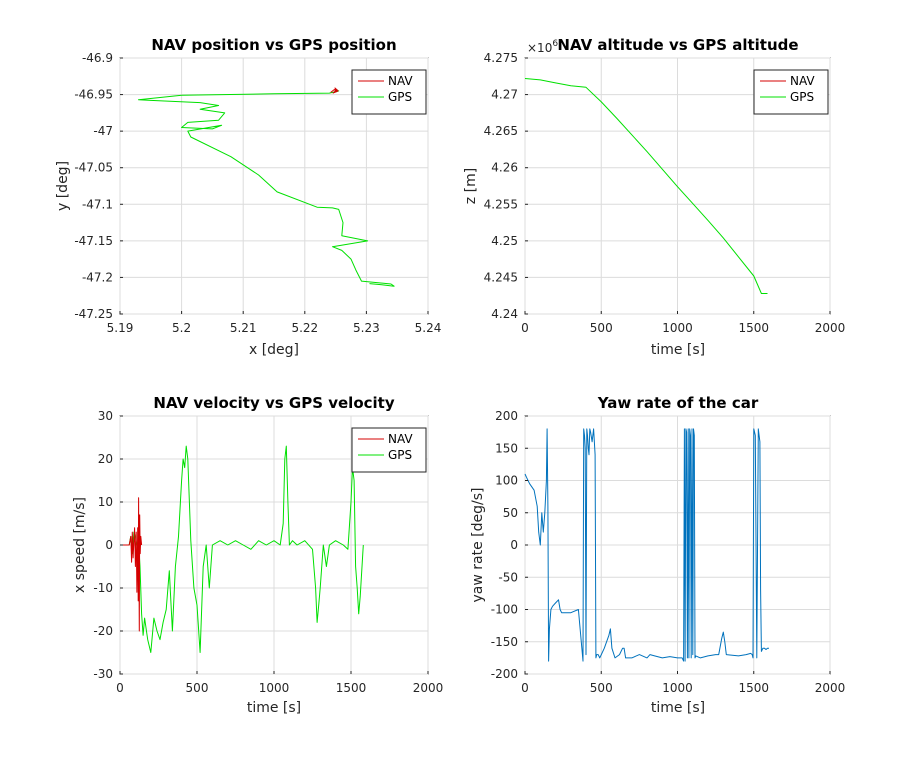 Image resolution: width=920 pixels, height=757 pixels. Describe the element at coordinates (471, 186) in the screenshot. I see `y-axis-label: z [m]` at that location.